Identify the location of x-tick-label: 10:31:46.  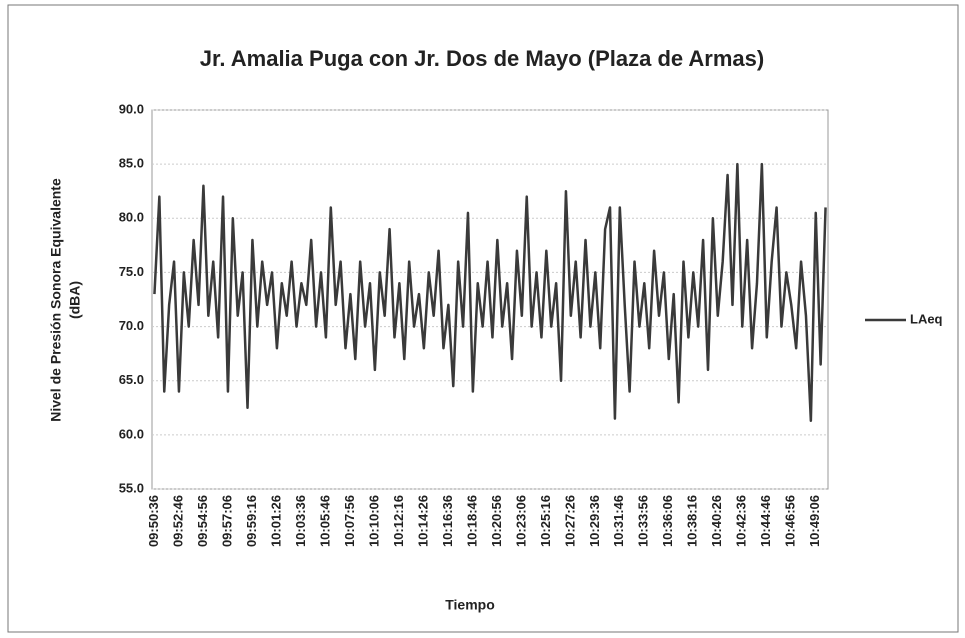
(618, 521).